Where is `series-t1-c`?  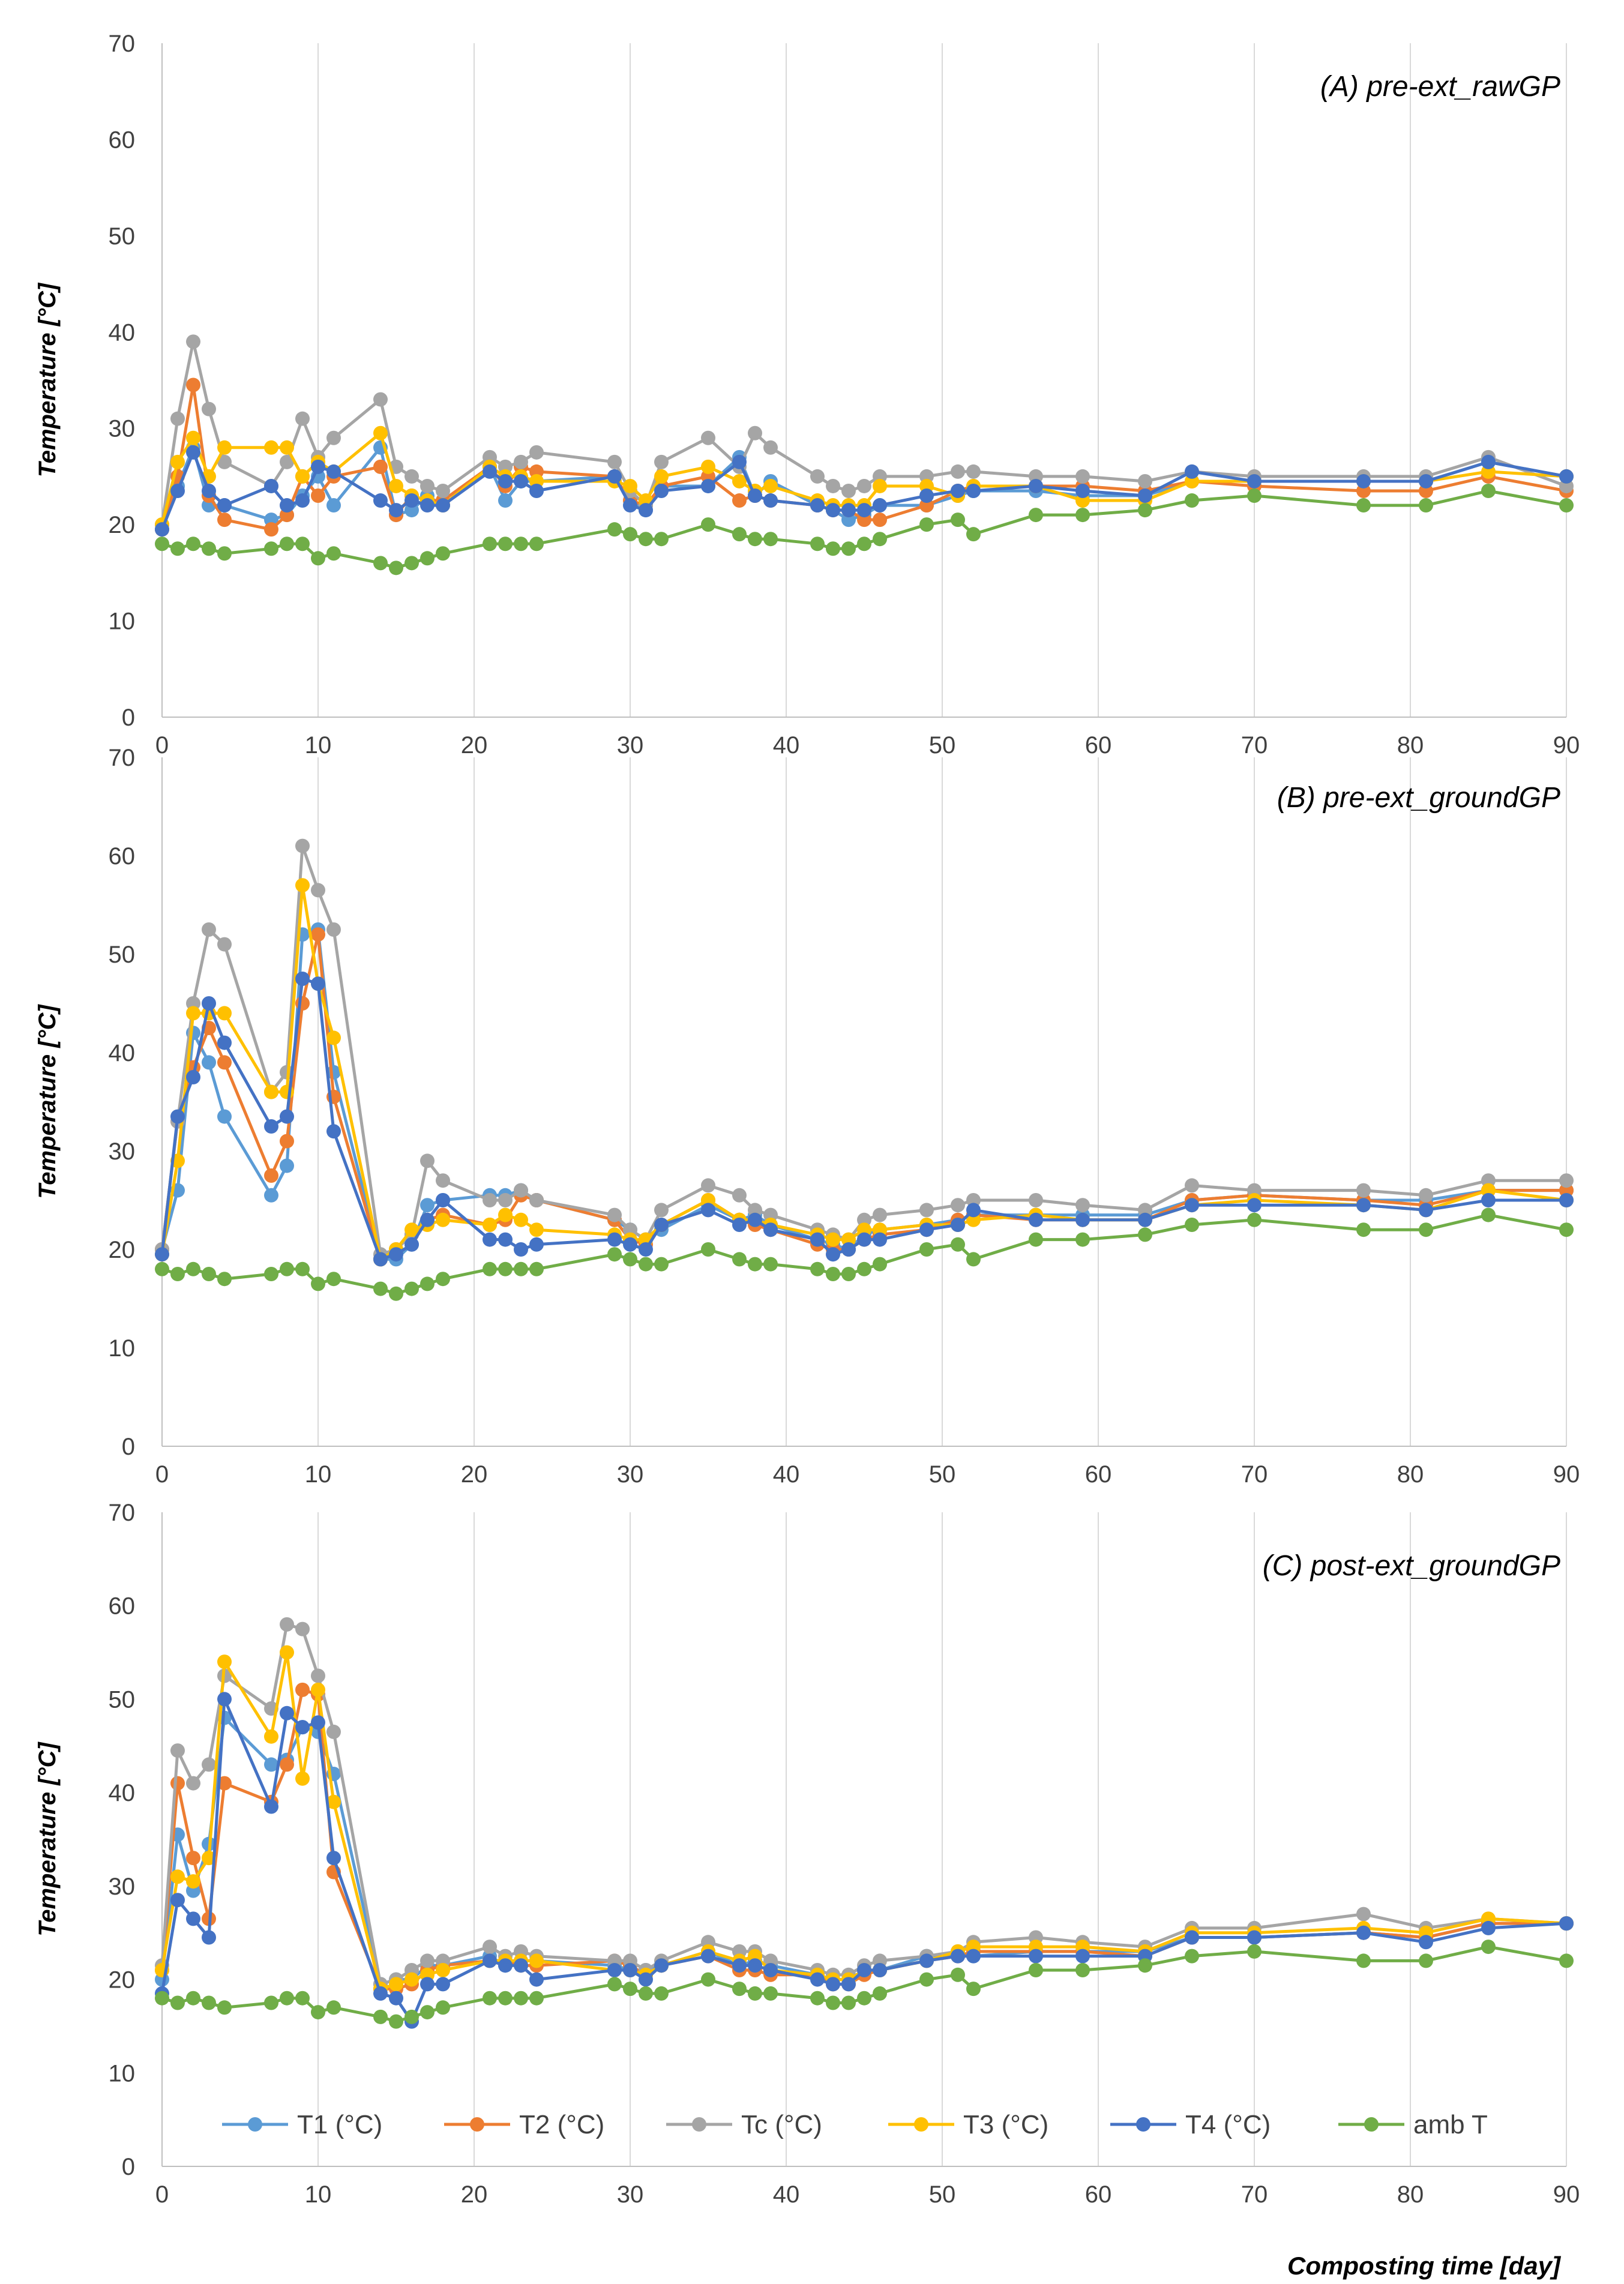 series-t1-c is located at coordinates (864, 1851).